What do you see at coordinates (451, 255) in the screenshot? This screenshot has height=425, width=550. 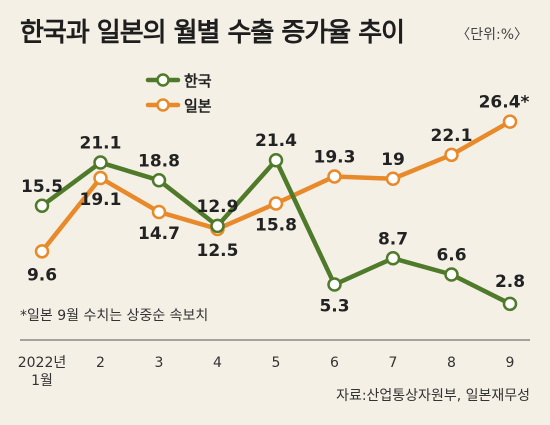 I see `data-label-korea: 6.6` at bounding box center [451, 255].